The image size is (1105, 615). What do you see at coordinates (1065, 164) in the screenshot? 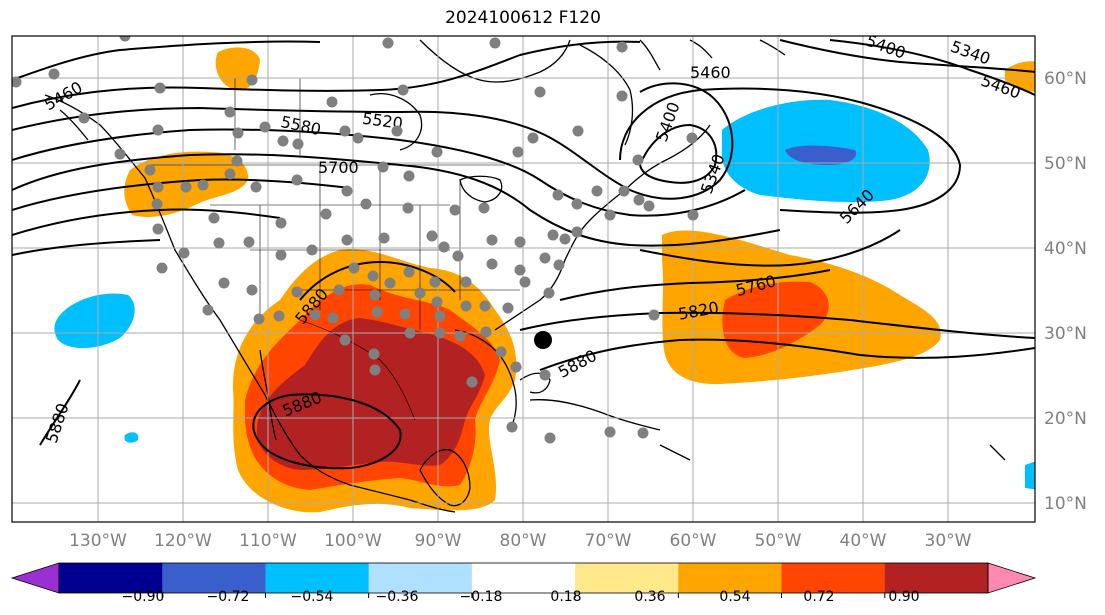
I see `lat-tick-label: 50°N` at bounding box center [1065, 164].